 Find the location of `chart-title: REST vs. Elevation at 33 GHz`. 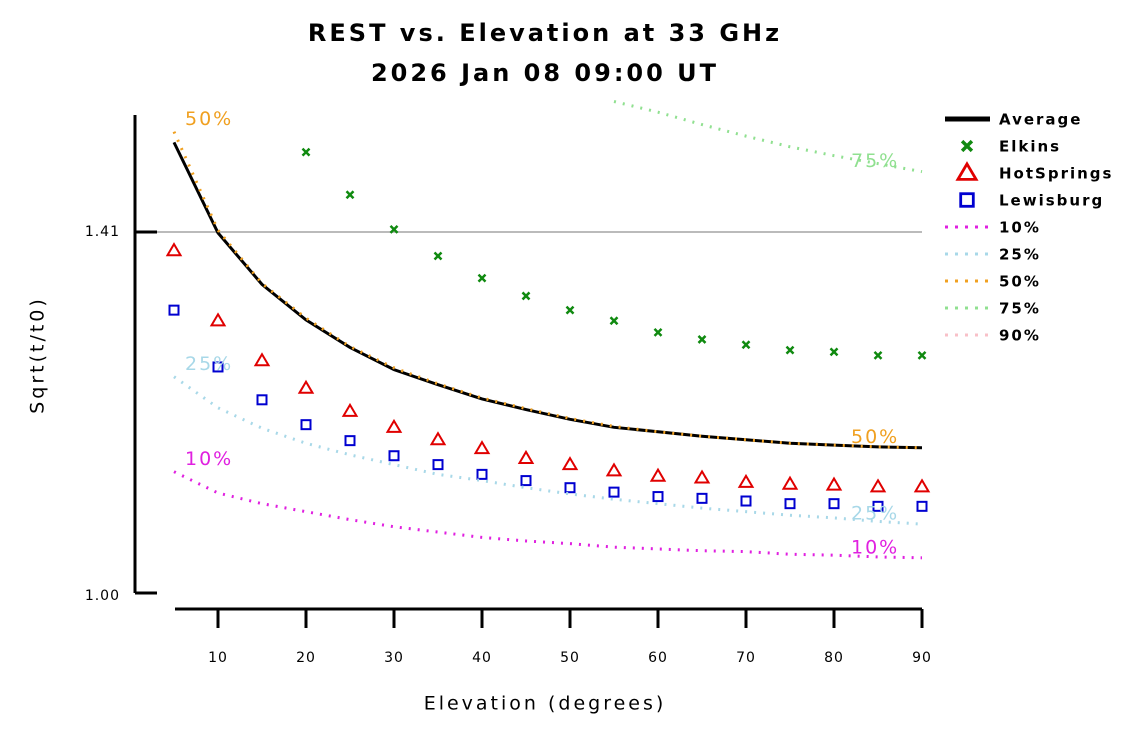

chart-title: REST vs. Elevation at 33 GHz is located at coordinates (545, 33).